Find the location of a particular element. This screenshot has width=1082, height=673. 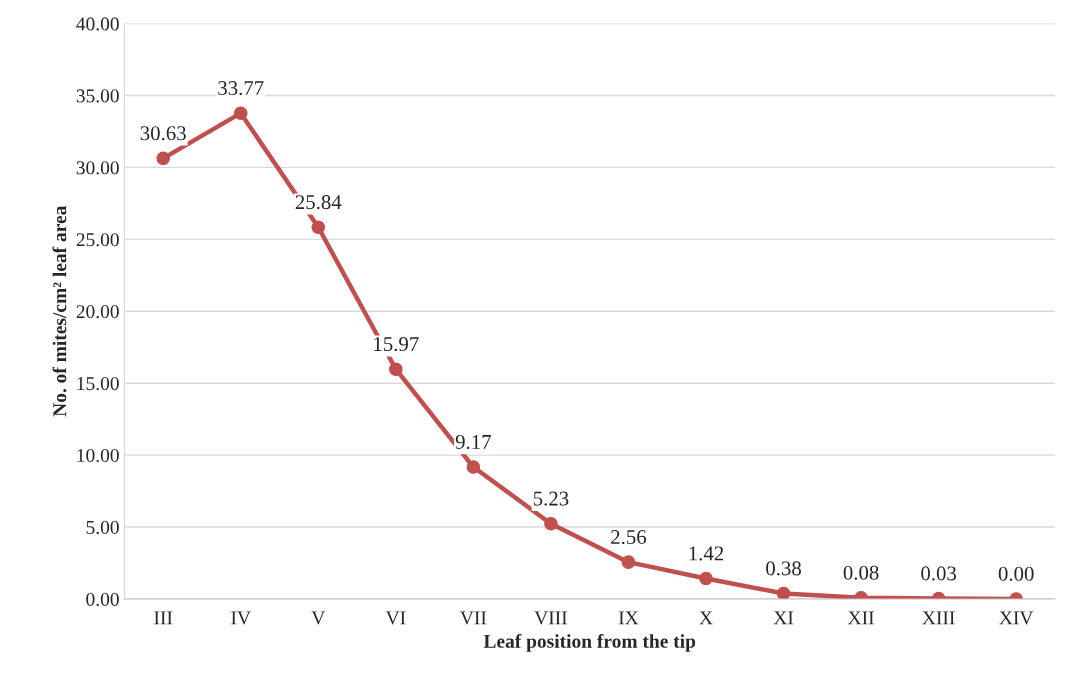

data-label: 5.23 is located at coordinates (551, 498).